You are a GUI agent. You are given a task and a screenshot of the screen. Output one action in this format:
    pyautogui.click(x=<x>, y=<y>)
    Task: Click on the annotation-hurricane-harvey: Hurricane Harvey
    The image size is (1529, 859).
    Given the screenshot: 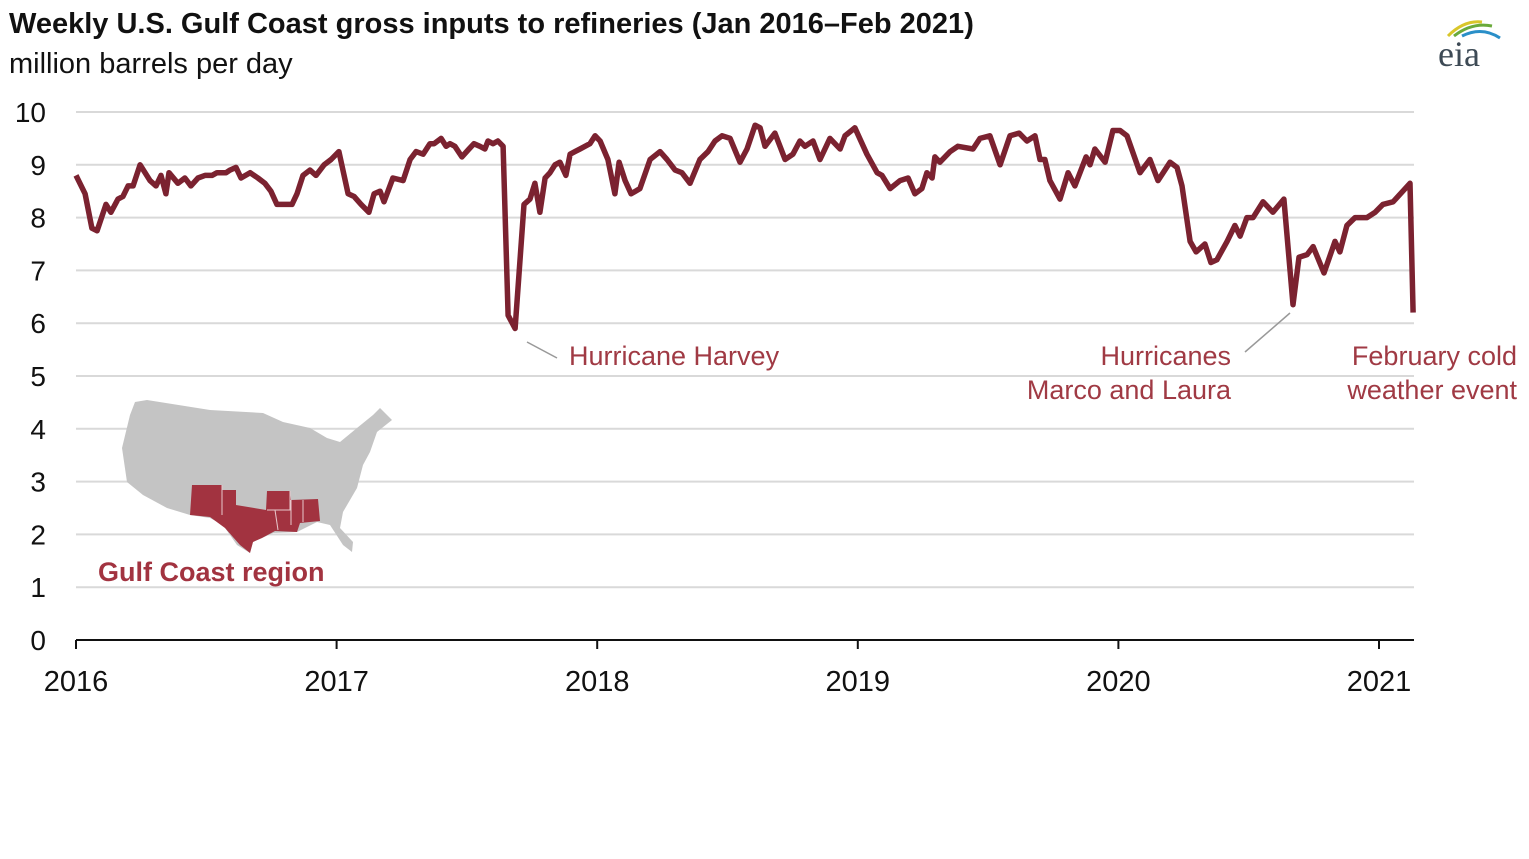 What is the action you would take?
    pyautogui.click(x=674, y=356)
    